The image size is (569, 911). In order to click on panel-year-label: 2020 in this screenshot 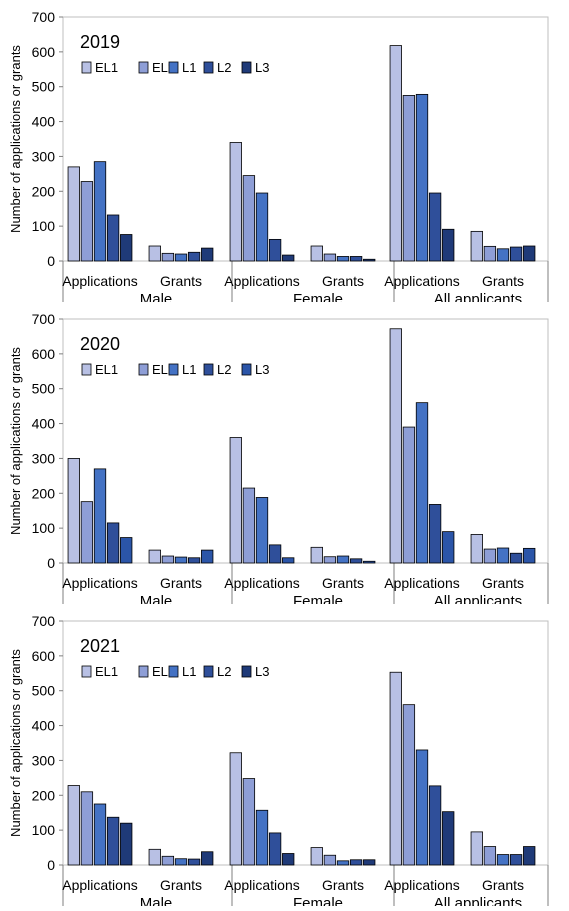, I will do `click(100, 344)`.